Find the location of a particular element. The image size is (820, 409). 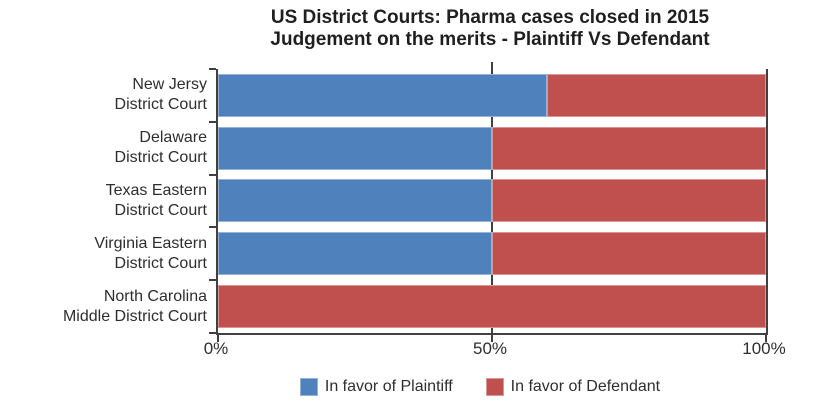

category-label: Texas Eastern District Court is located at coordinates (103, 201).